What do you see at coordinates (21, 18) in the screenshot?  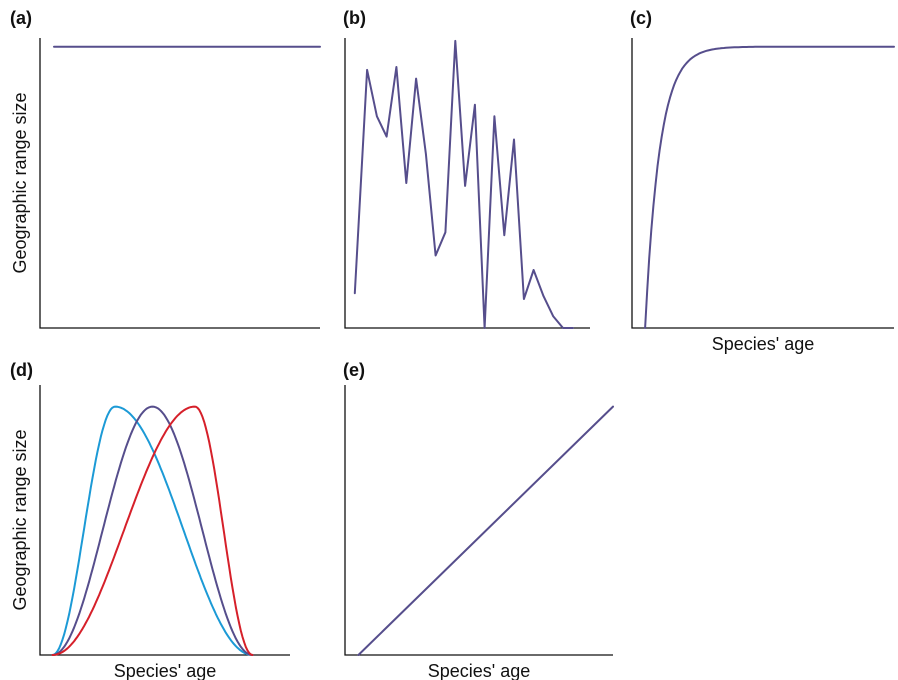 I see `panel-label-a: (a)` at bounding box center [21, 18].